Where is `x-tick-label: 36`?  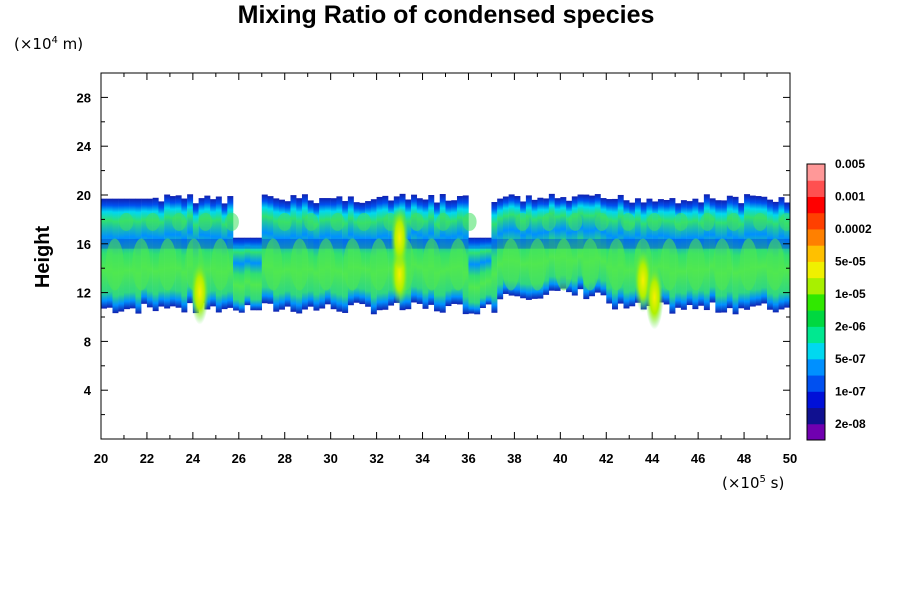
x-tick-label: 36 is located at coordinates (468, 458).